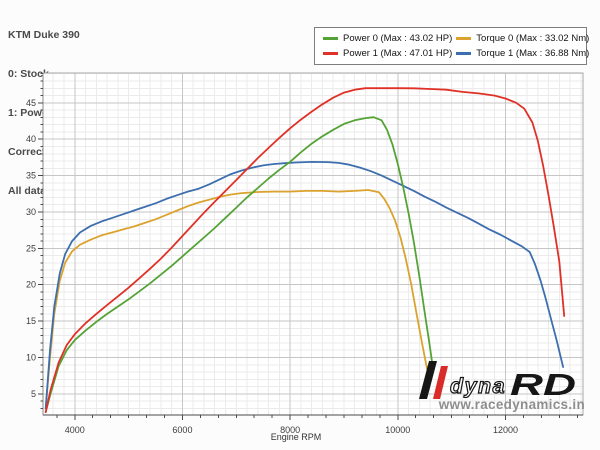 This screenshot has width=600, height=450. Describe the element at coordinates (33, 394) in the screenshot. I see `y-tick-label: 5` at that location.